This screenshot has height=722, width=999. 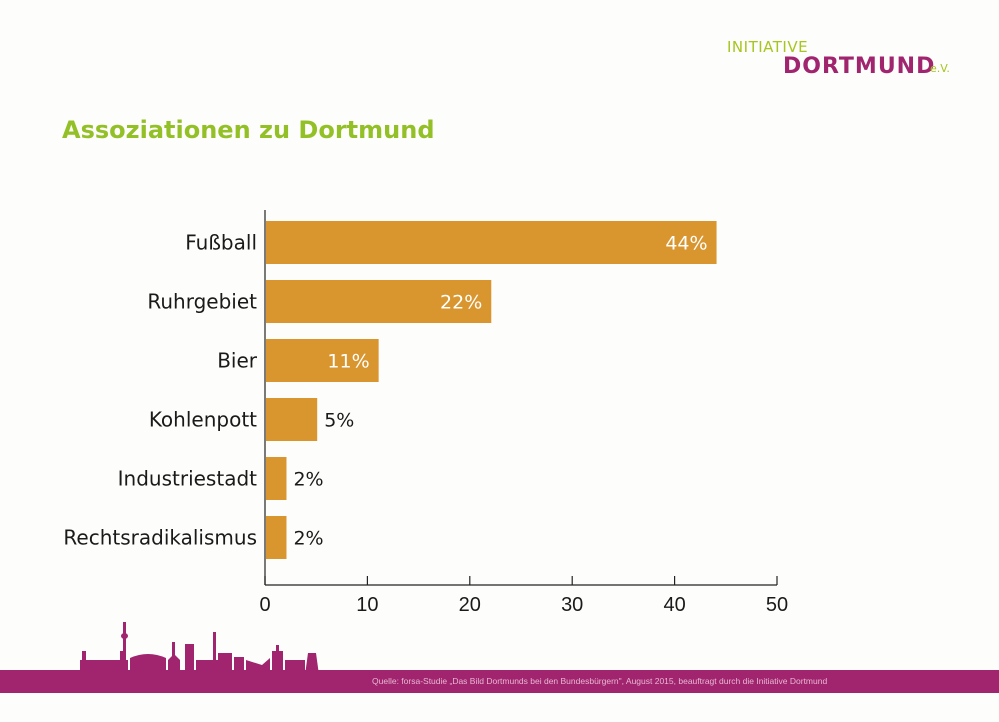 What do you see at coordinates (188, 479) in the screenshot?
I see `category-label: Industriestadt` at bounding box center [188, 479].